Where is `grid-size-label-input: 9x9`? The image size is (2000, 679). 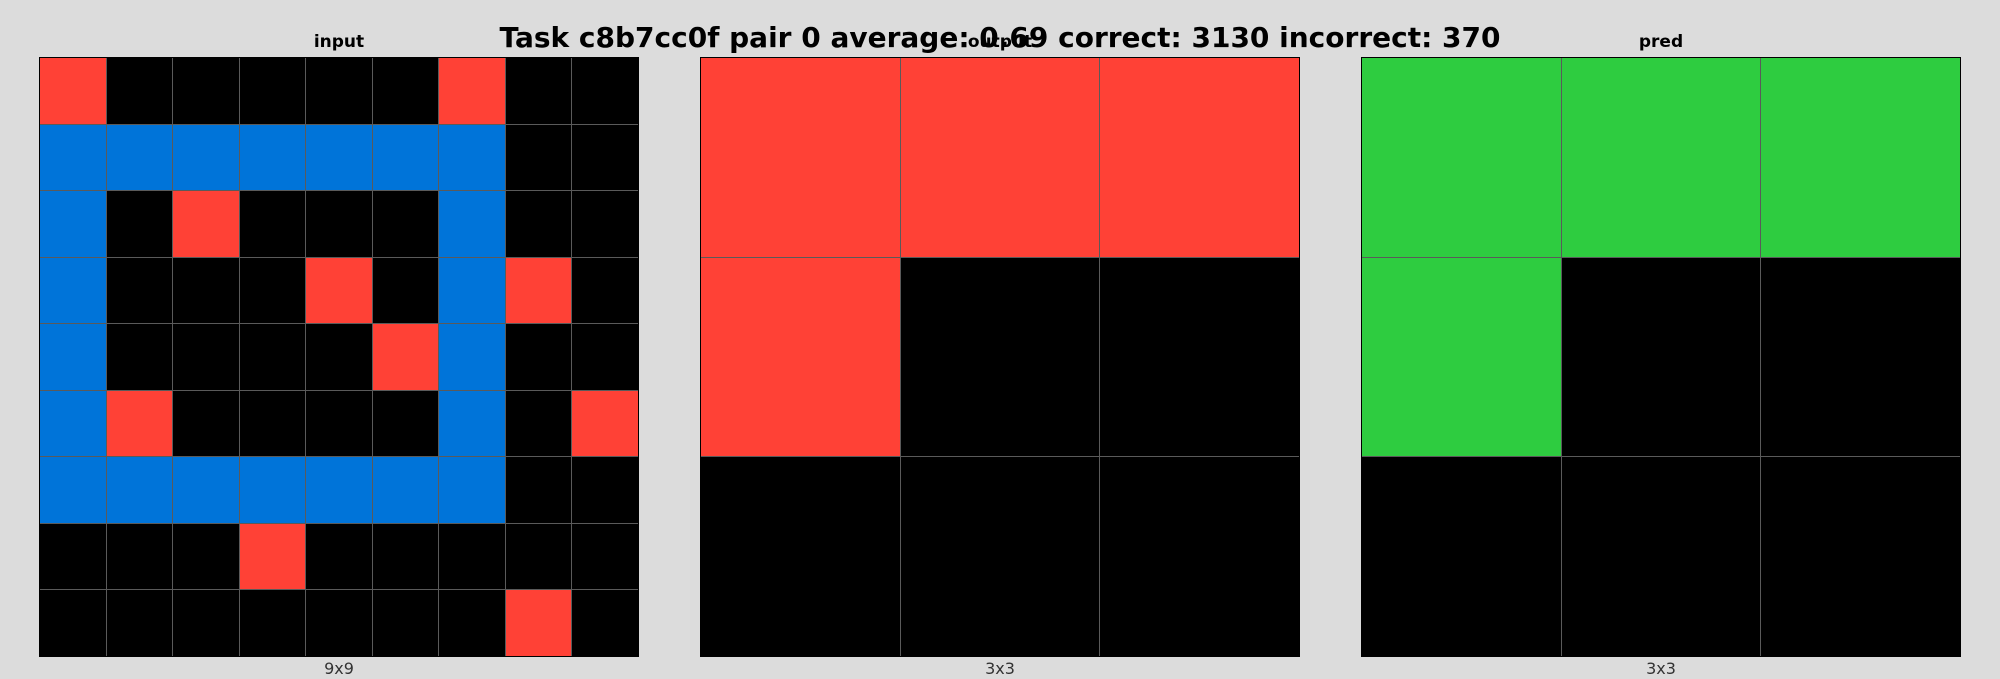 grid-size-label-input: 9x9 is located at coordinates (339, 668).